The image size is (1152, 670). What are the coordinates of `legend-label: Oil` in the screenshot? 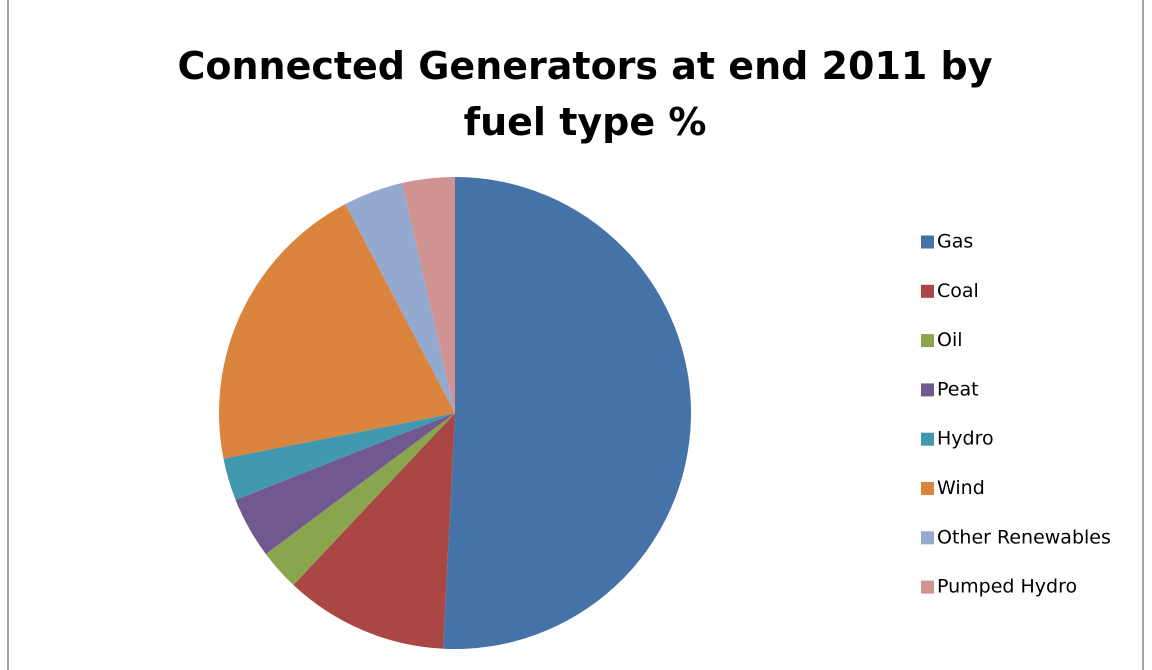 It's located at (950, 340).